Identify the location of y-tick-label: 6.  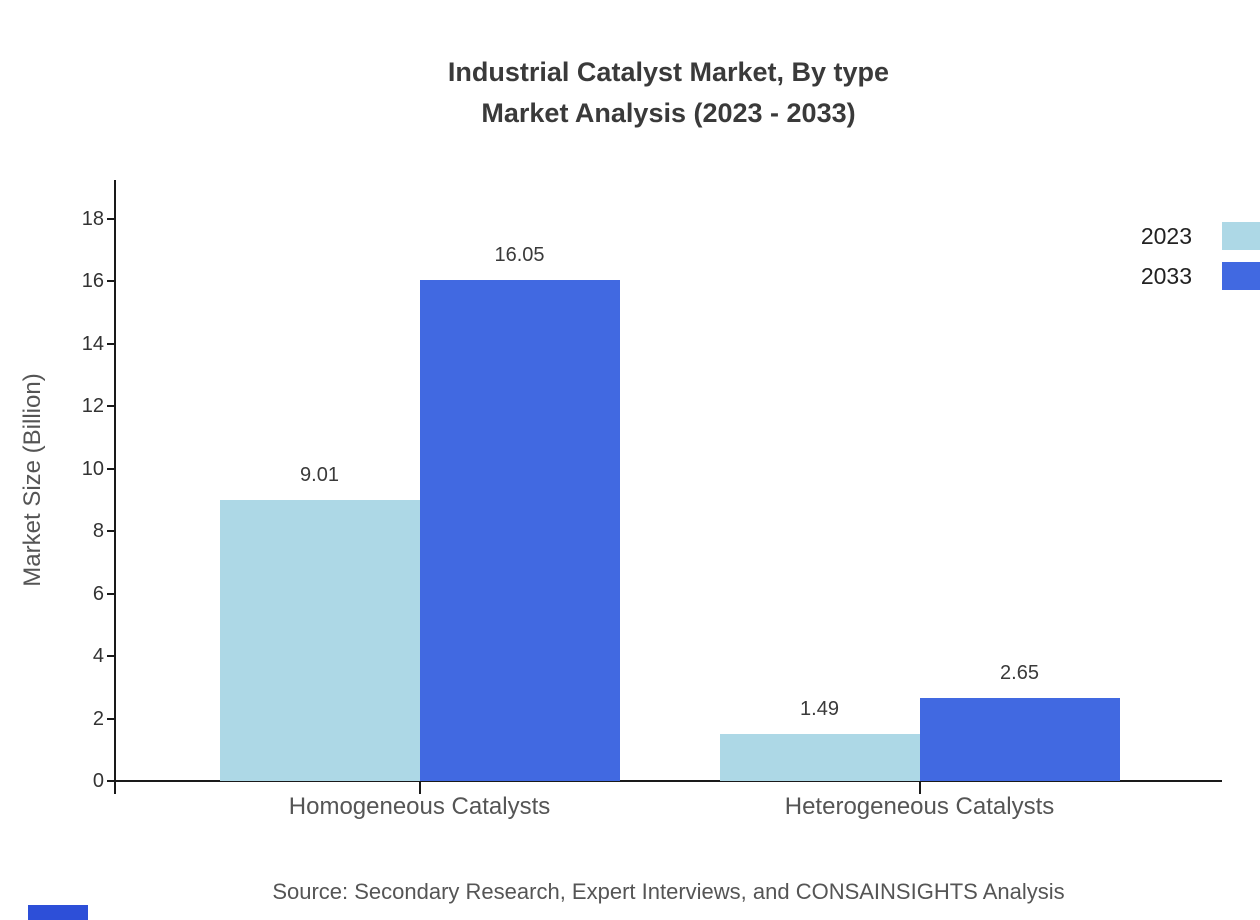
(98, 593).